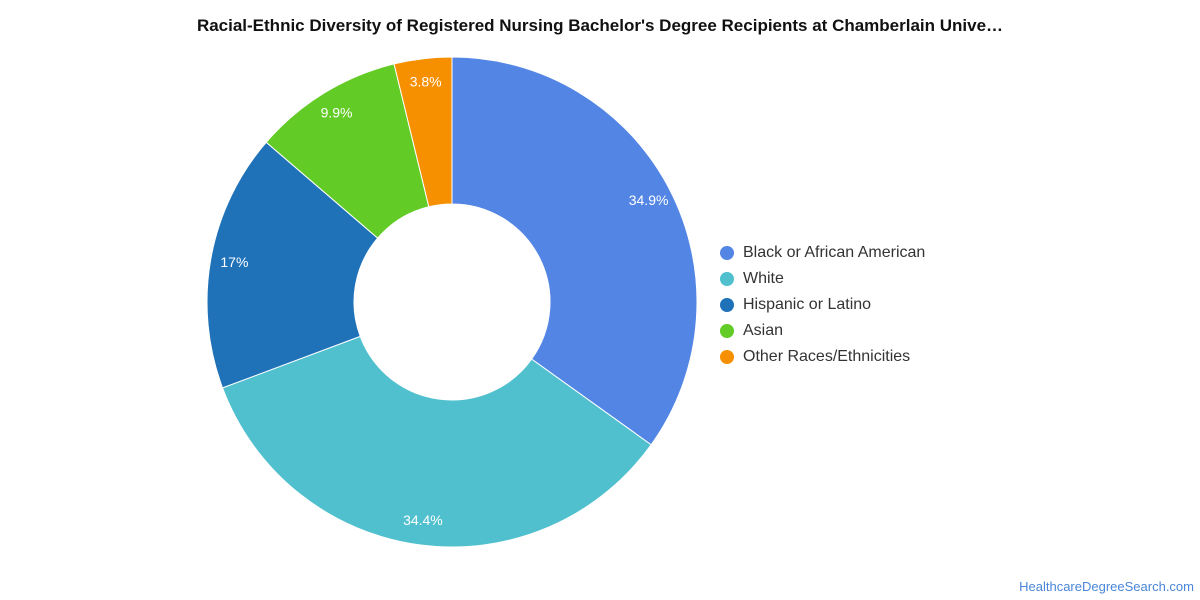 The width and height of the screenshot is (1200, 600). I want to click on legend-label: White, so click(763, 278).